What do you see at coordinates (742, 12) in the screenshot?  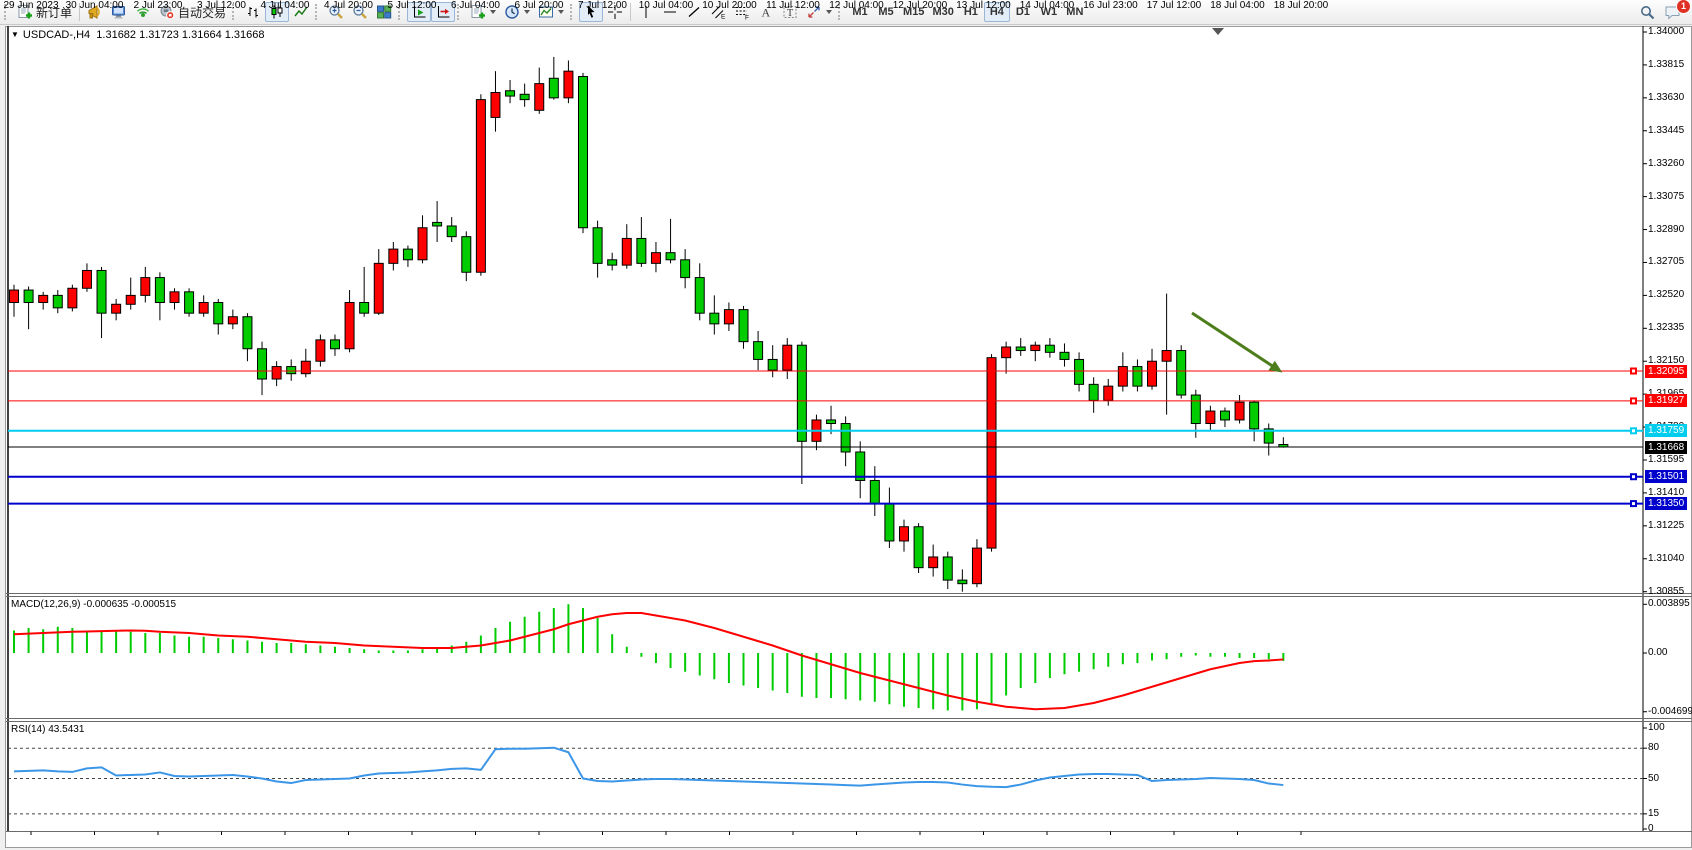 I see `fibonacci-button: F` at bounding box center [742, 12].